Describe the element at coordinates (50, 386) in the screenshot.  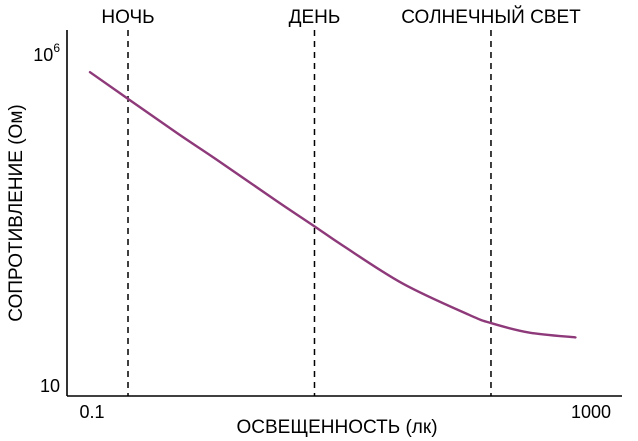
I see `y-tick-label-min: 10` at that location.